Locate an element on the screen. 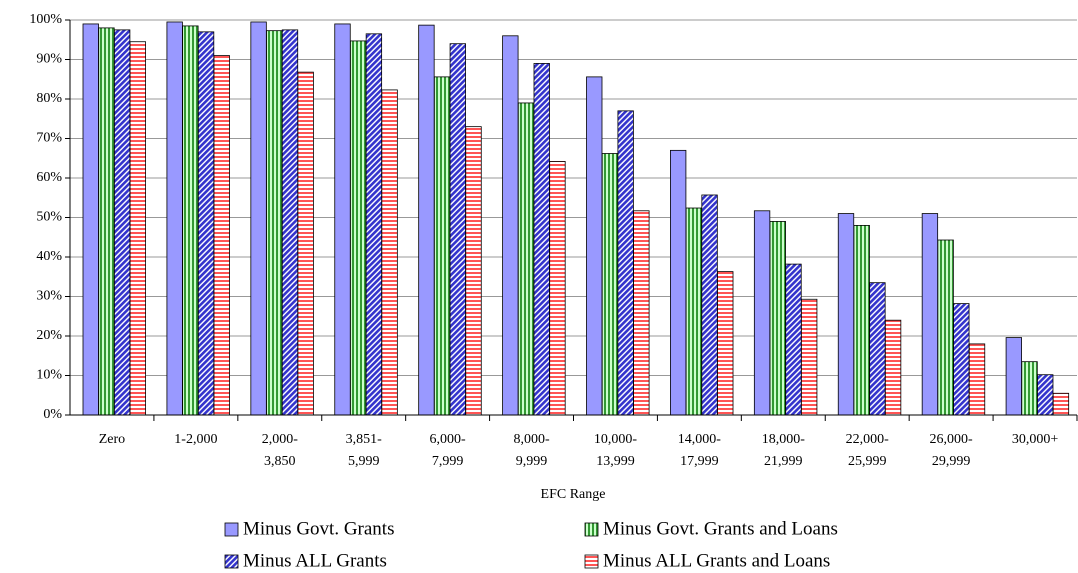 The width and height of the screenshot is (1078, 573). y-tick-label: 40% is located at coordinates (49, 256).